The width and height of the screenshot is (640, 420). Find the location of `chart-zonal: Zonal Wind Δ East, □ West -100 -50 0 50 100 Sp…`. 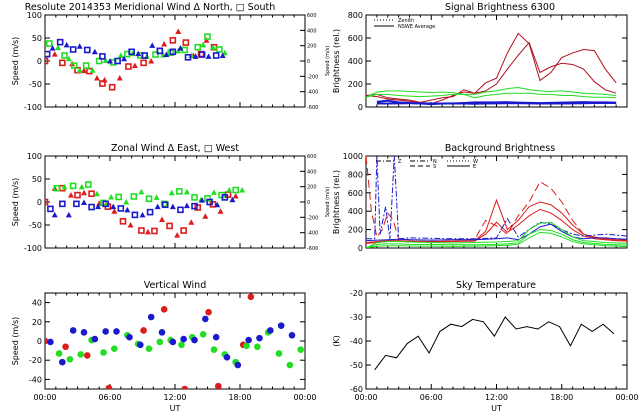

chart-zonal: Zonal Wind Δ East, □ West -100 -50 0 50 100 Sp… is located at coordinates (171, 198).